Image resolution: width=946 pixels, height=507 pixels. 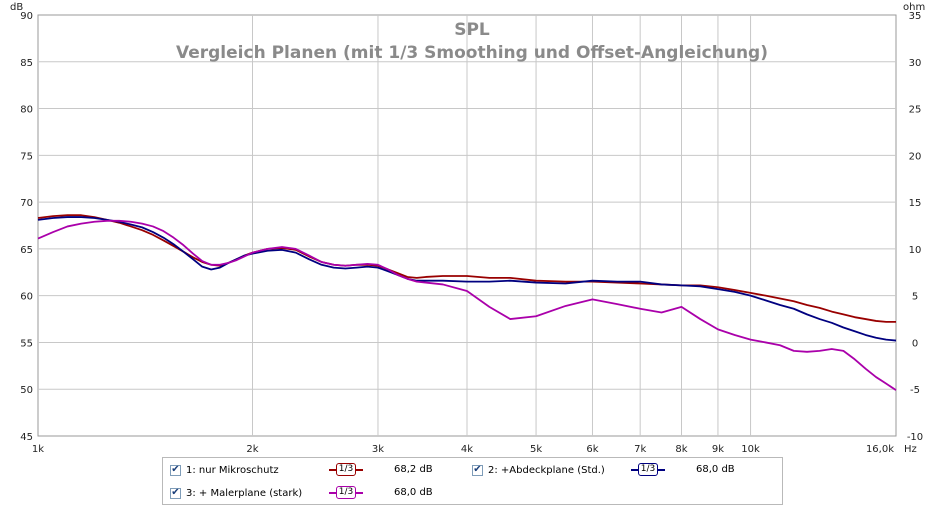 What do you see at coordinates (16, 7) in the screenshot?
I see `y-axis-unit: dB` at bounding box center [16, 7].